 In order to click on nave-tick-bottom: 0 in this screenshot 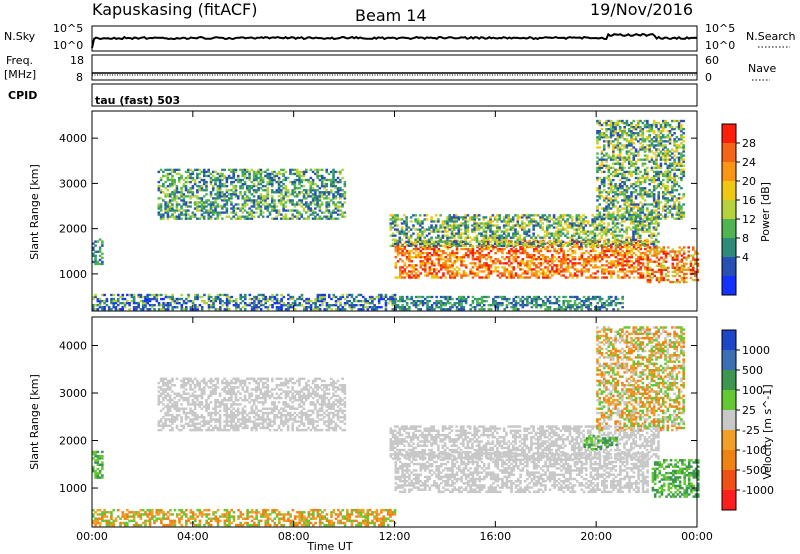, I will do `click(708, 77)`.